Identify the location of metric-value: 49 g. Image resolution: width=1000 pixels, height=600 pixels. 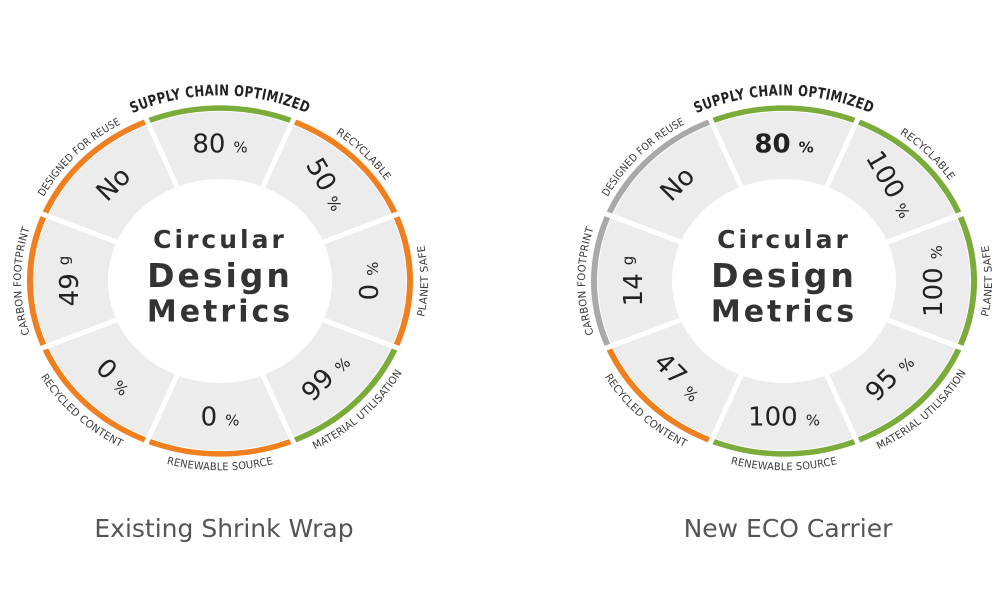
(70, 281).